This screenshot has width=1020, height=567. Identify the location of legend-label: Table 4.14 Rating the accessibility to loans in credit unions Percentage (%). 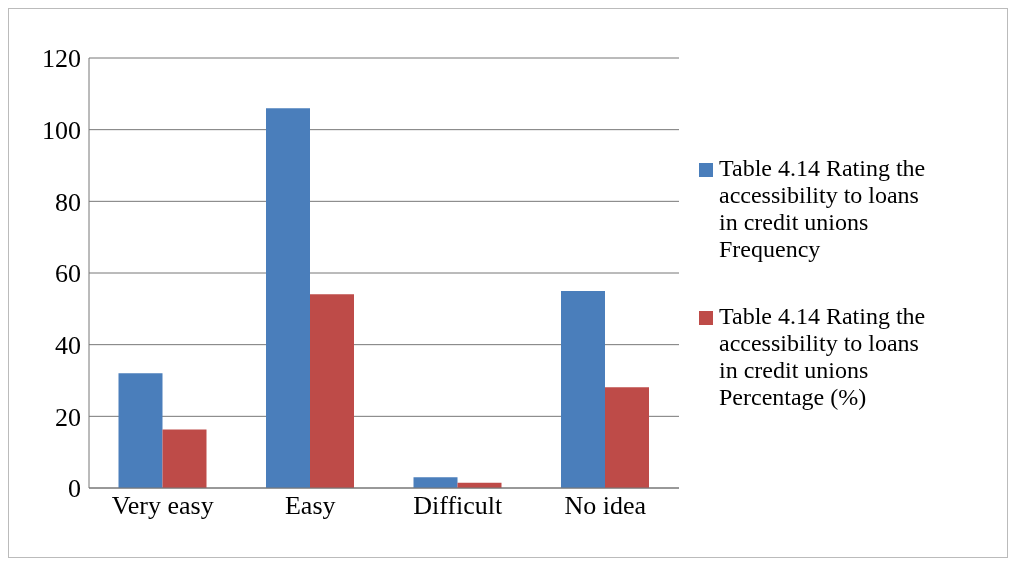
(823, 357).